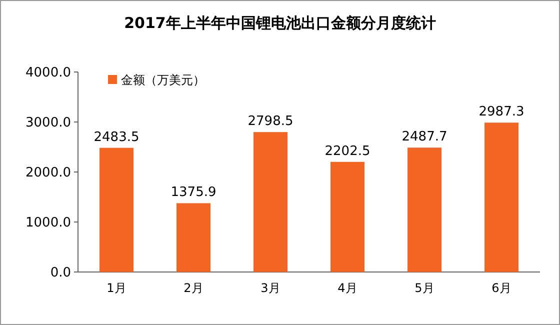 Image resolution: width=560 pixels, height=325 pixels. I want to click on y-tick-label: 0.0, so click(60, 273).